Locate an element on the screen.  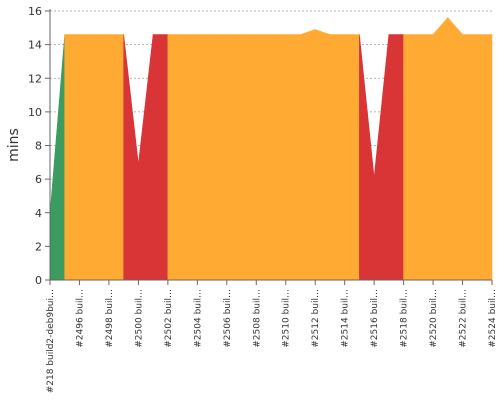
y-tick-label: 16 is located at coordinates (35, 11).